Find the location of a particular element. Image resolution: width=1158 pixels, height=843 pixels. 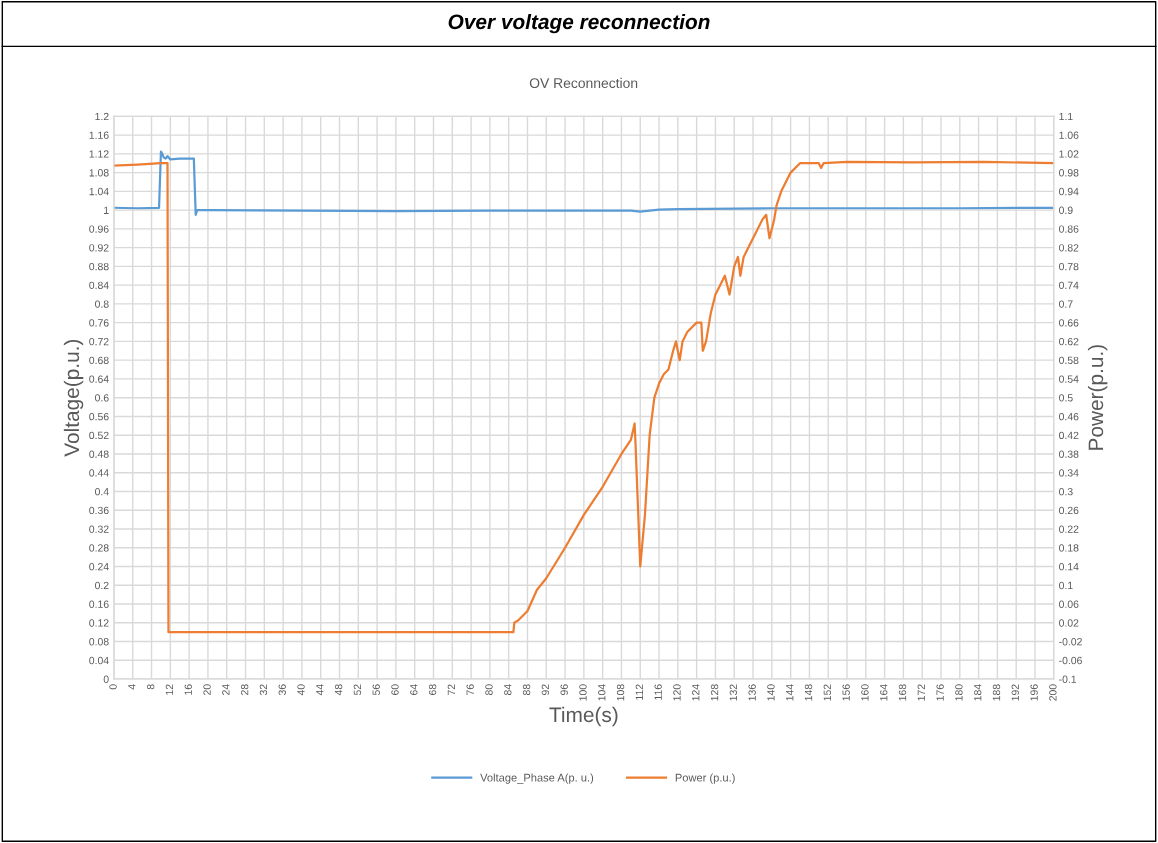

y-tick-label: 0.68 is located at coordinates (99, 360).